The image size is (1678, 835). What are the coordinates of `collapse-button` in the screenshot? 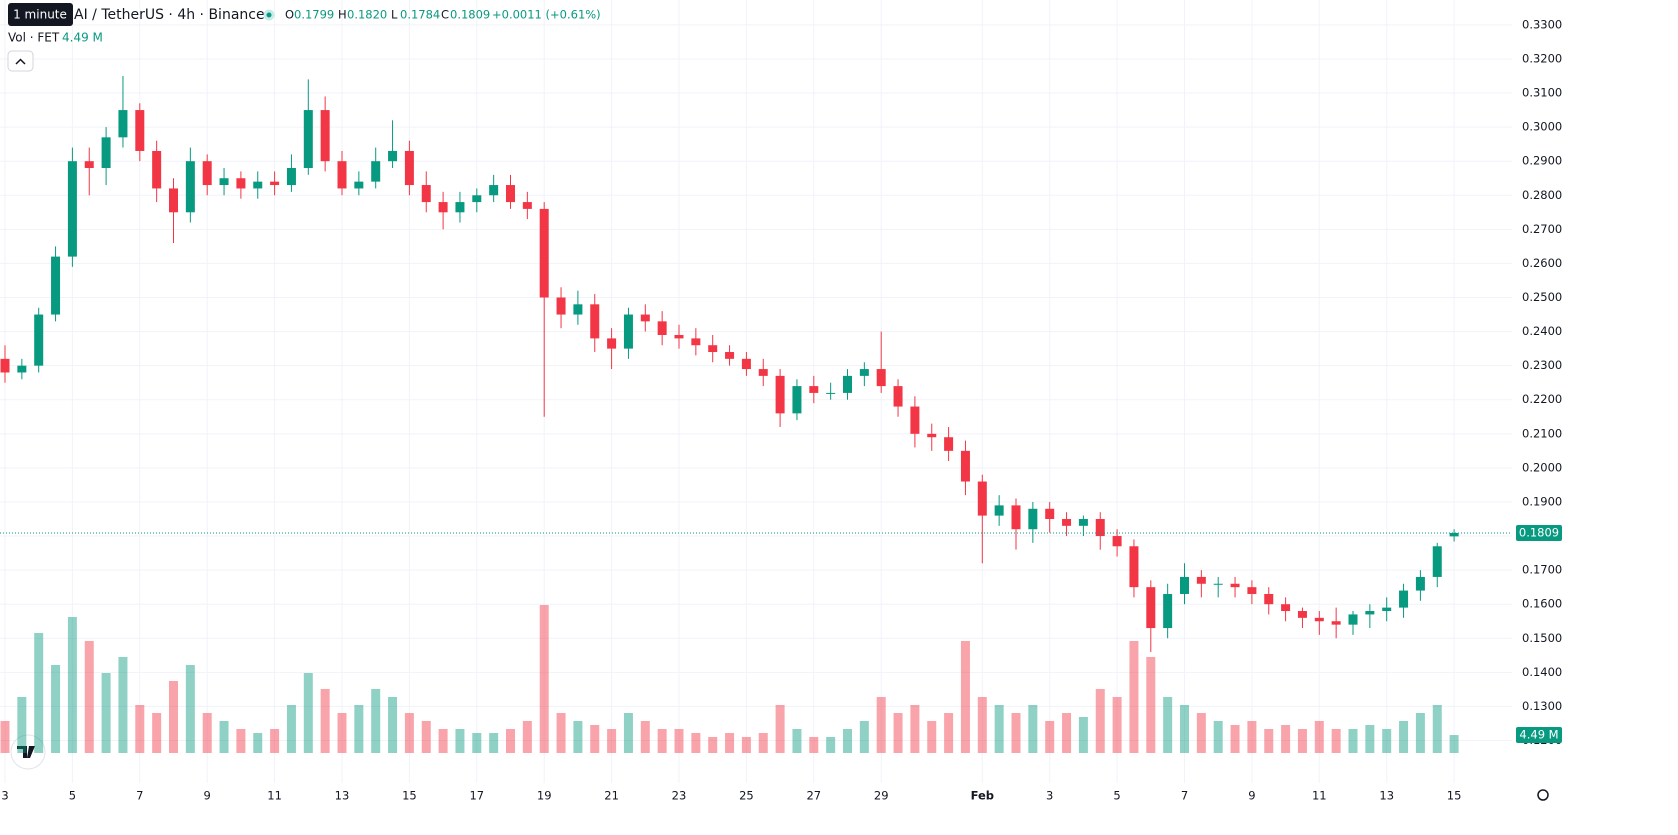 It's located at (20, 61).